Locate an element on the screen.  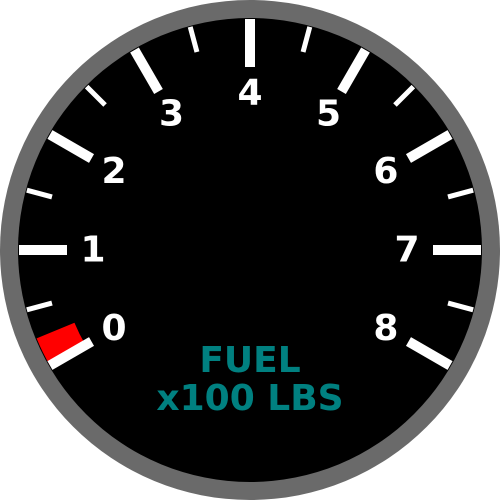
scale-number: 5 is located at coordinates (328, 114).